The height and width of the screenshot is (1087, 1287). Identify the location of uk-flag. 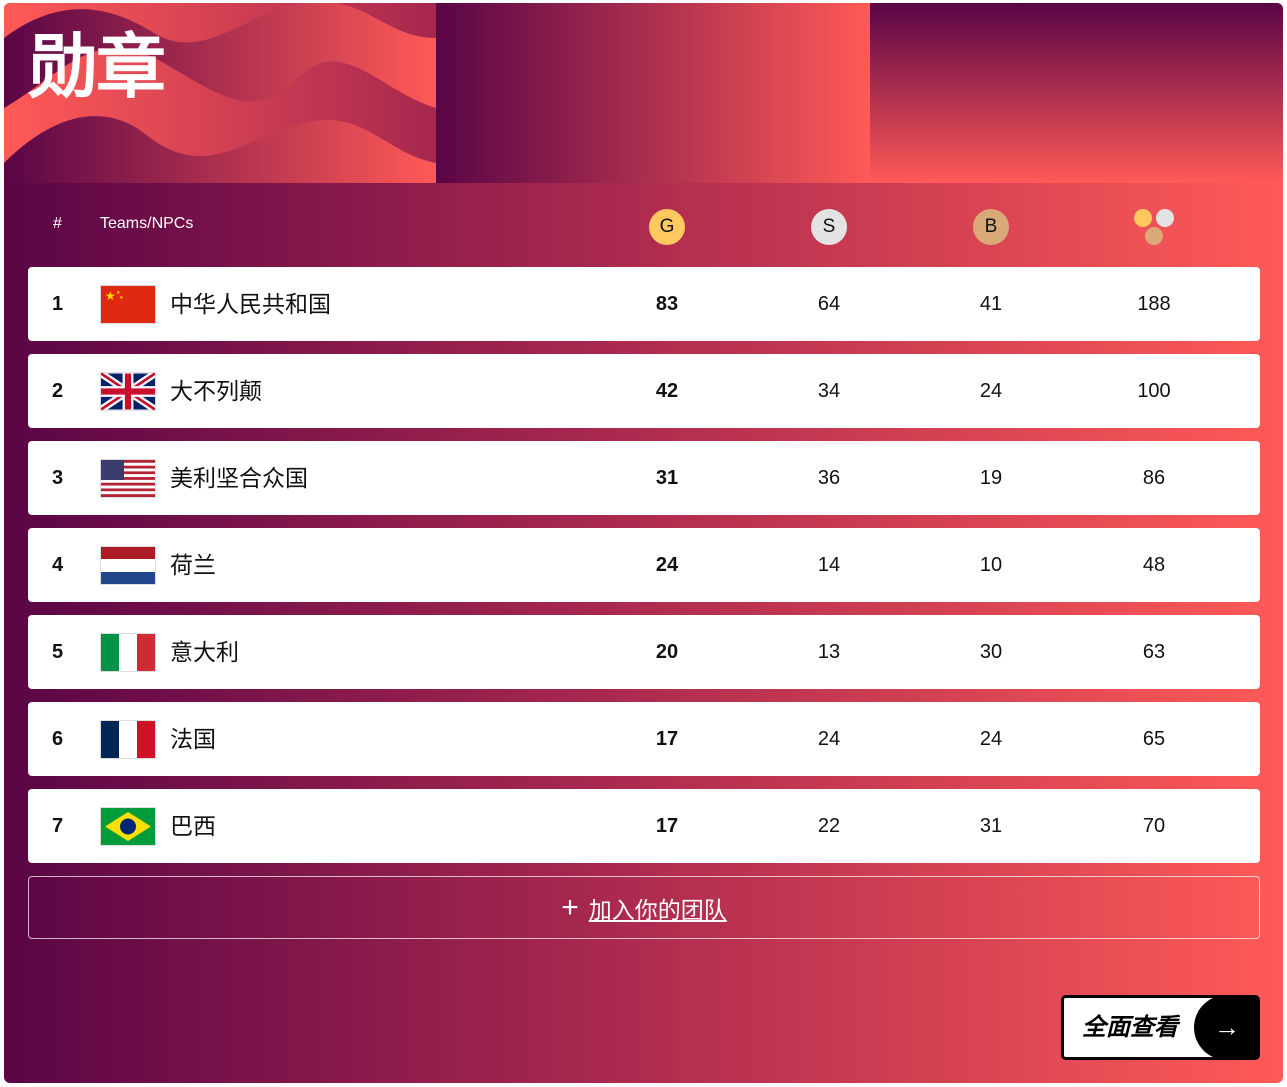
(128, 391).